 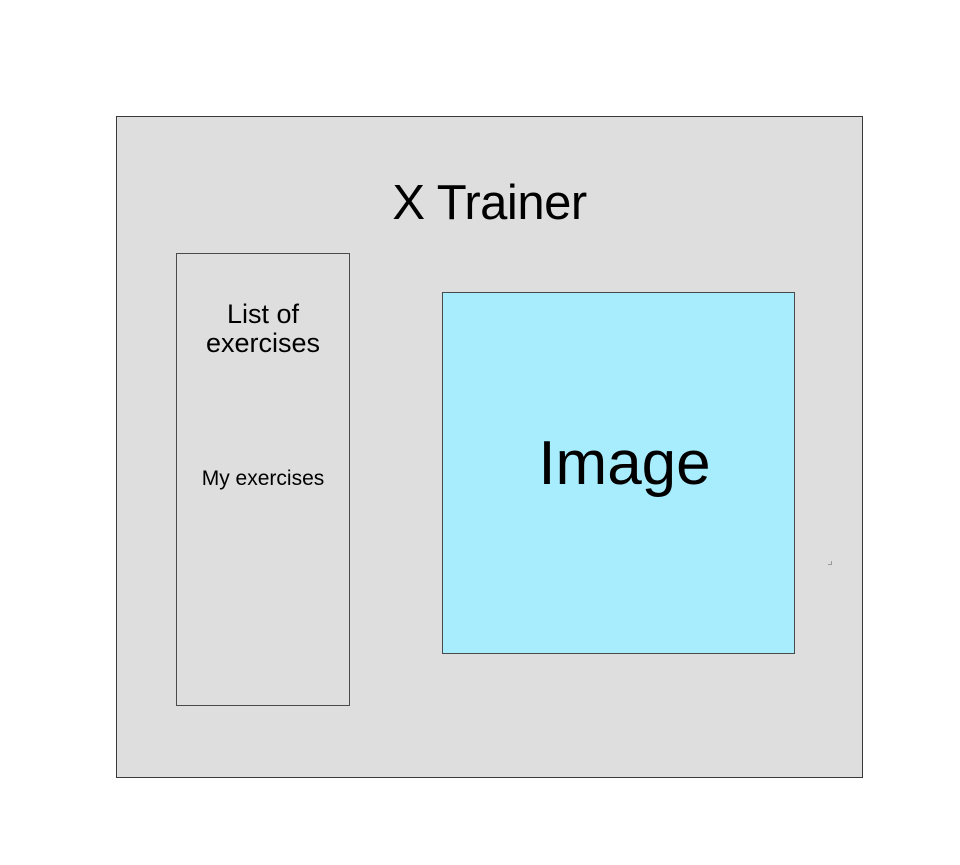 What do you see at coordinates (489, 203) in the screenshot?
I see `app-title: X Trainer` at bounding box center [489, 203].